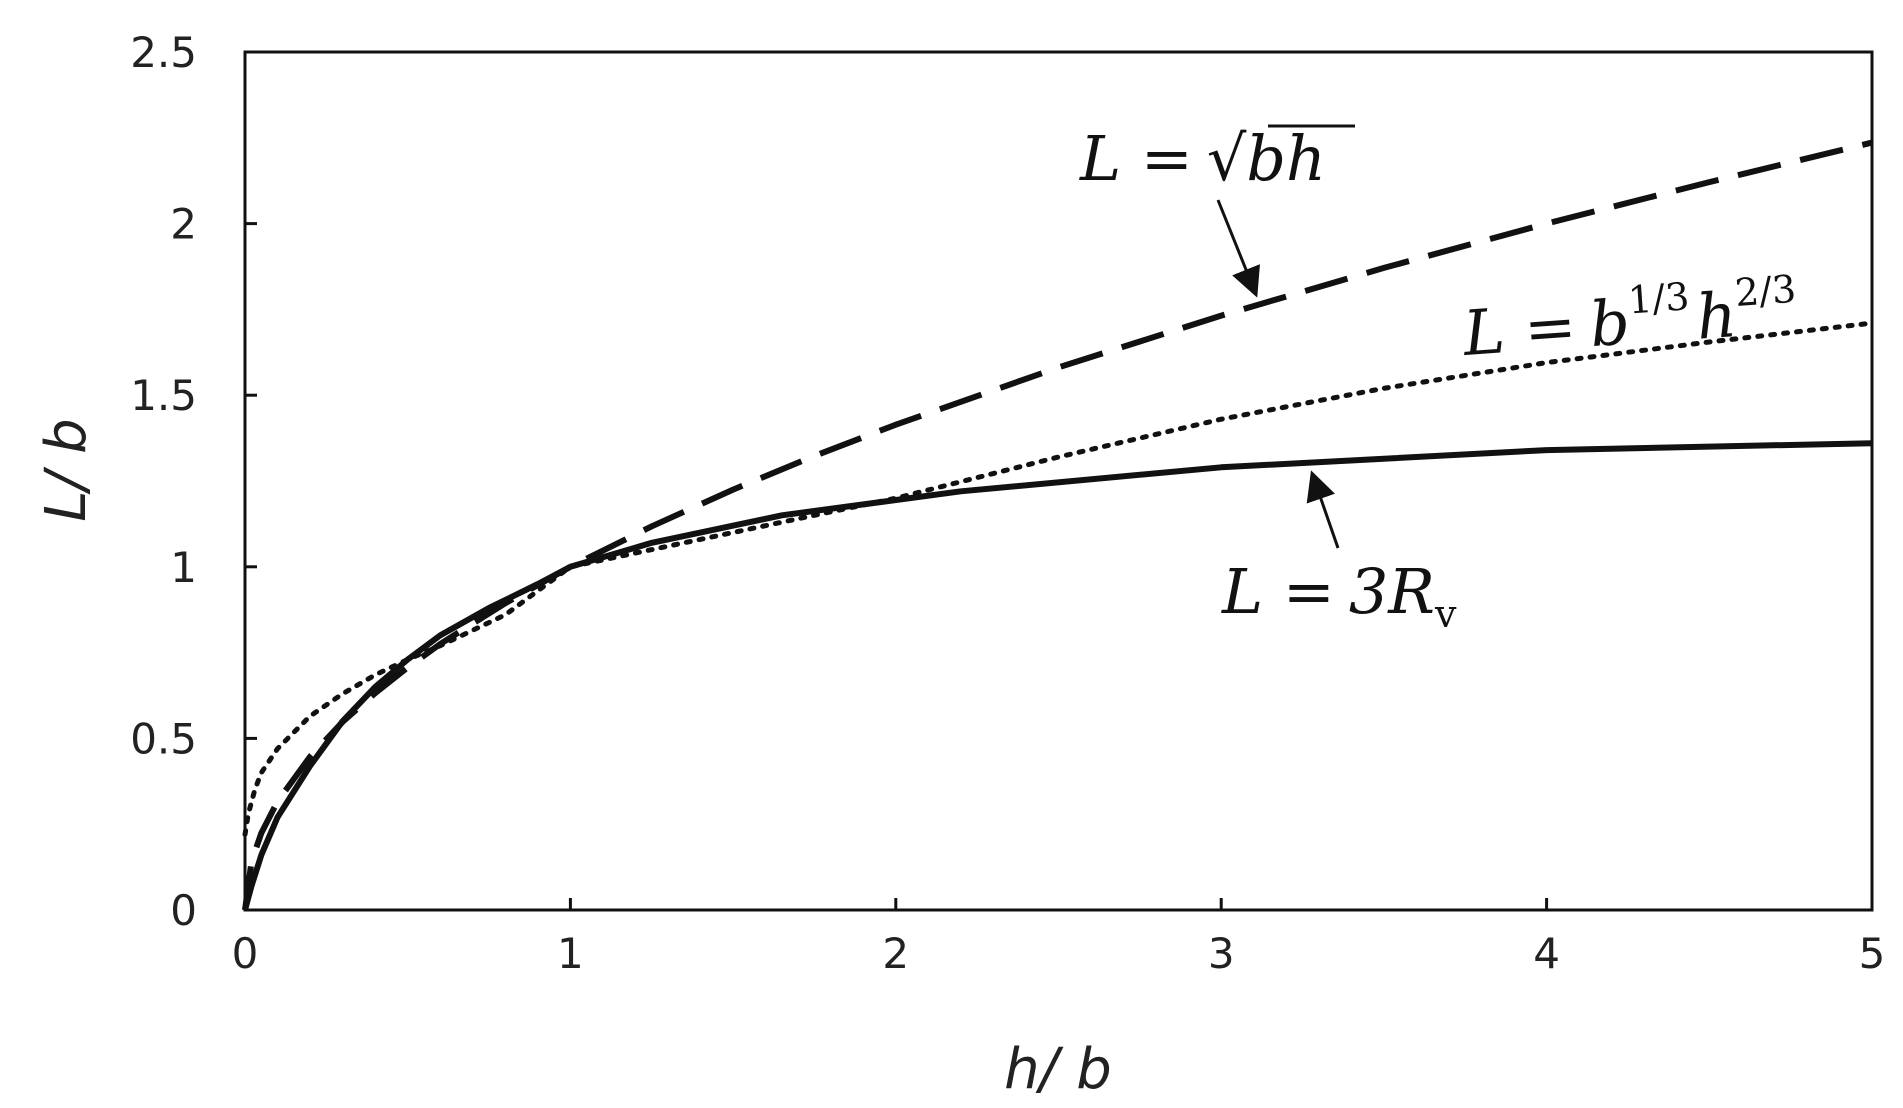  Describe the element at coordinates (570, 953) in the screenshot. I see `x-tick-label: 1` at that location.